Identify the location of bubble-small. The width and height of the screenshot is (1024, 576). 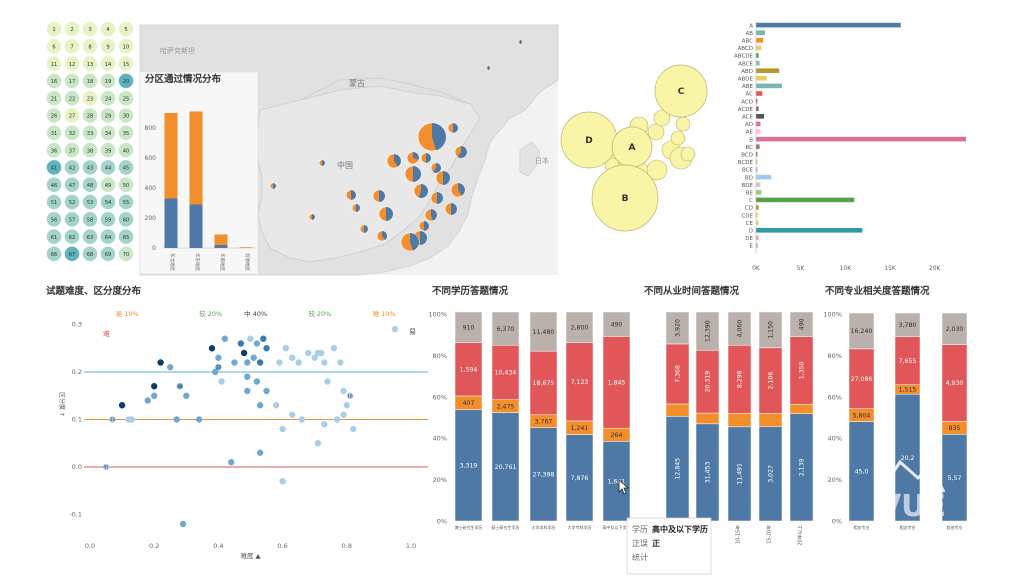
(678, 138).